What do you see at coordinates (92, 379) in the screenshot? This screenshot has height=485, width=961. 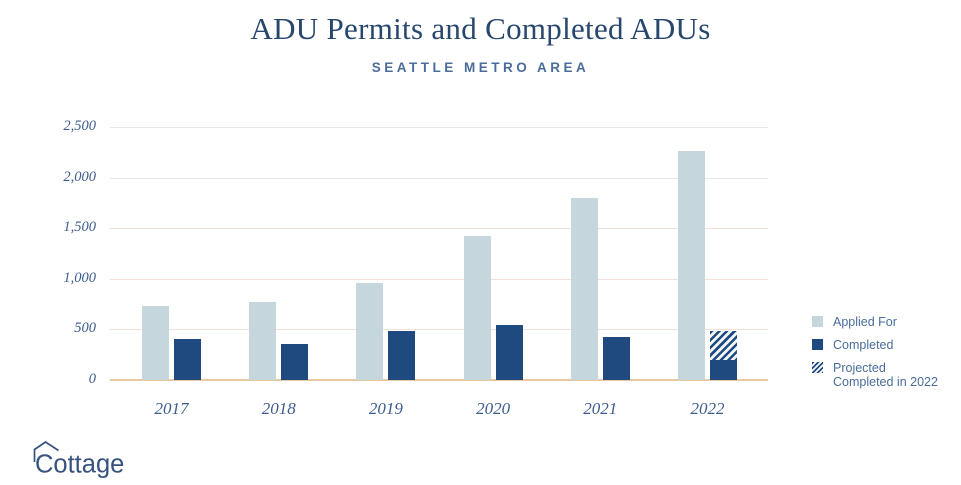 I see `y-axis-tick-0: 0` at bounding box center [92, 379].